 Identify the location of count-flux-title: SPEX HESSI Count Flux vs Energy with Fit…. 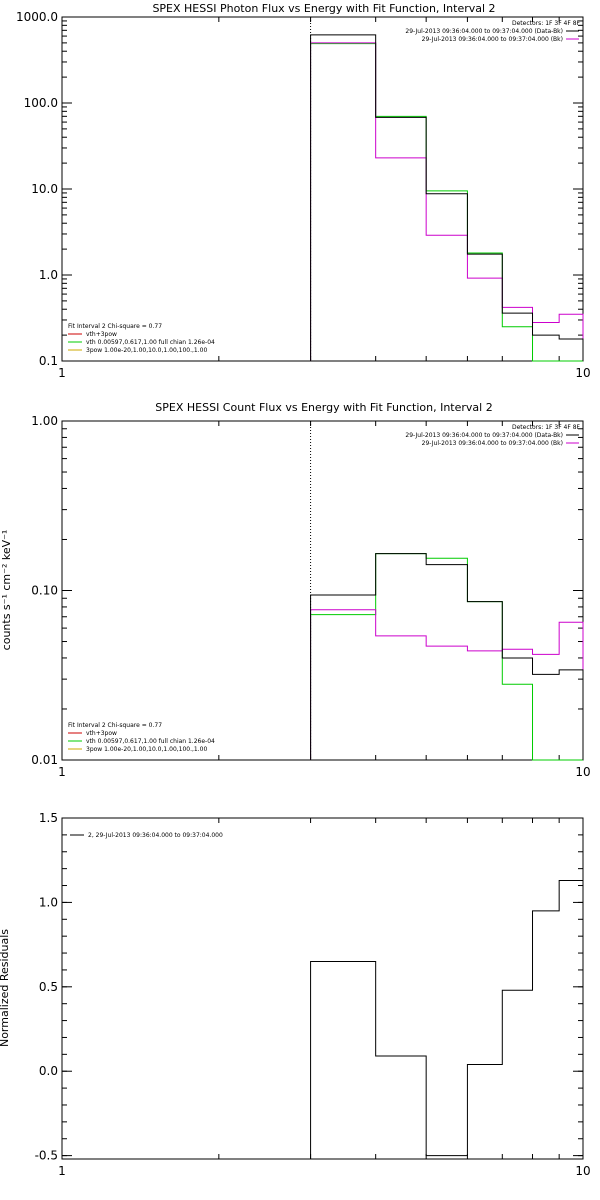
(323, 407).